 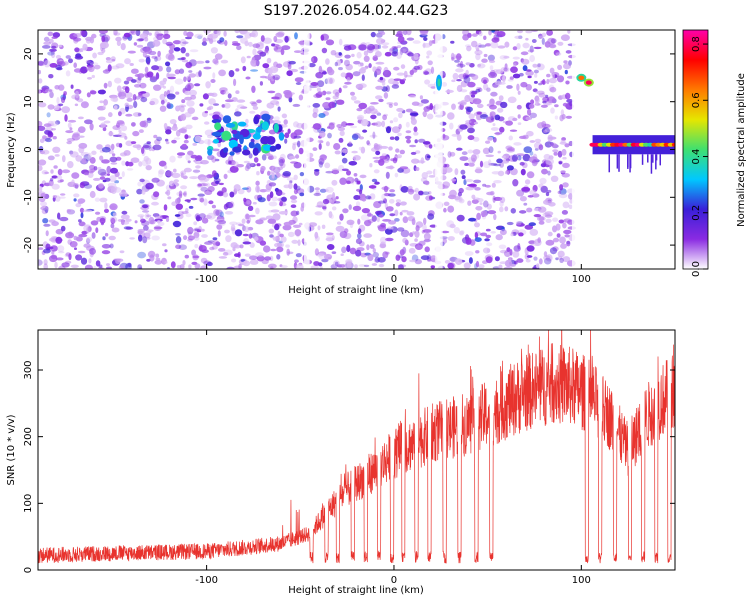 I want to click on tone-core, so click(x=588, y=82).